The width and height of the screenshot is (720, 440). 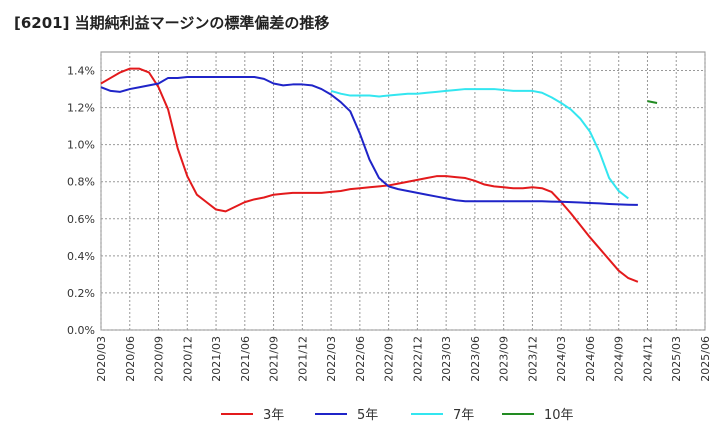 I want to click on x-tick-label: 2021/12, so click(x=302, y=359).